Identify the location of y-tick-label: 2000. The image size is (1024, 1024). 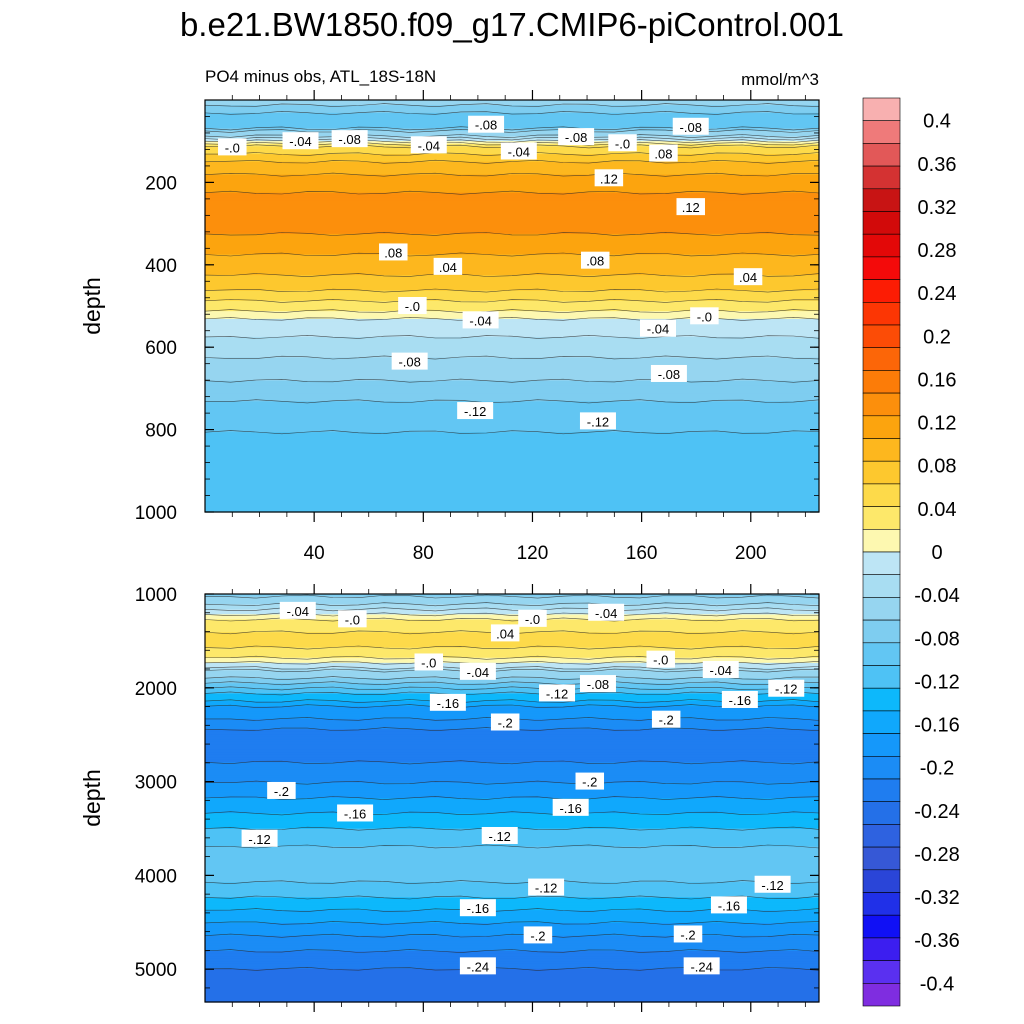
(156, 689).